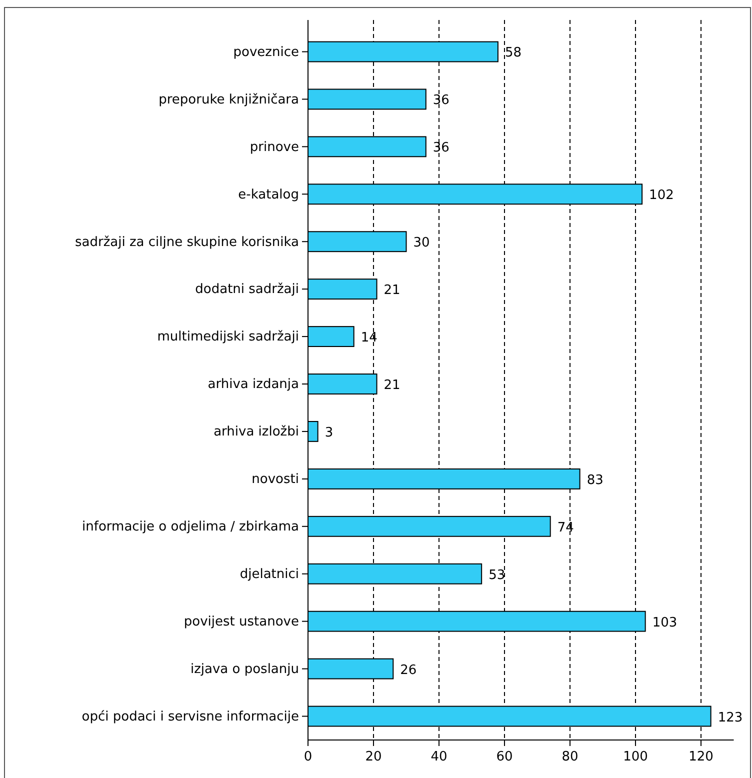 This screenshot has height=778, width=752. I want to click on data-label: 102, so click(661, 196).